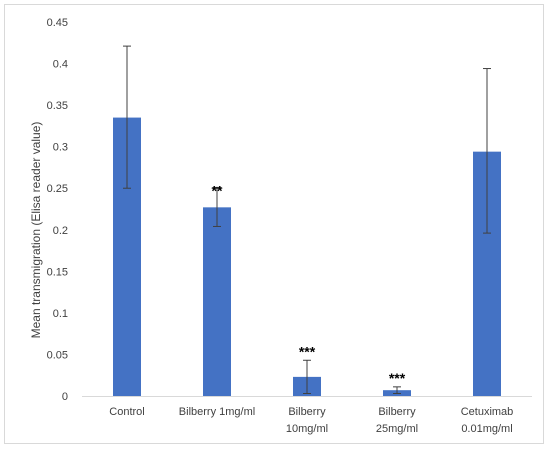 Image resolution: width=550 pixels, height=450 pixels. What do you see at coordinates (65, 397) in the screenshot?
I see `y-tick-label: 0` at bounding box center [65, 397].